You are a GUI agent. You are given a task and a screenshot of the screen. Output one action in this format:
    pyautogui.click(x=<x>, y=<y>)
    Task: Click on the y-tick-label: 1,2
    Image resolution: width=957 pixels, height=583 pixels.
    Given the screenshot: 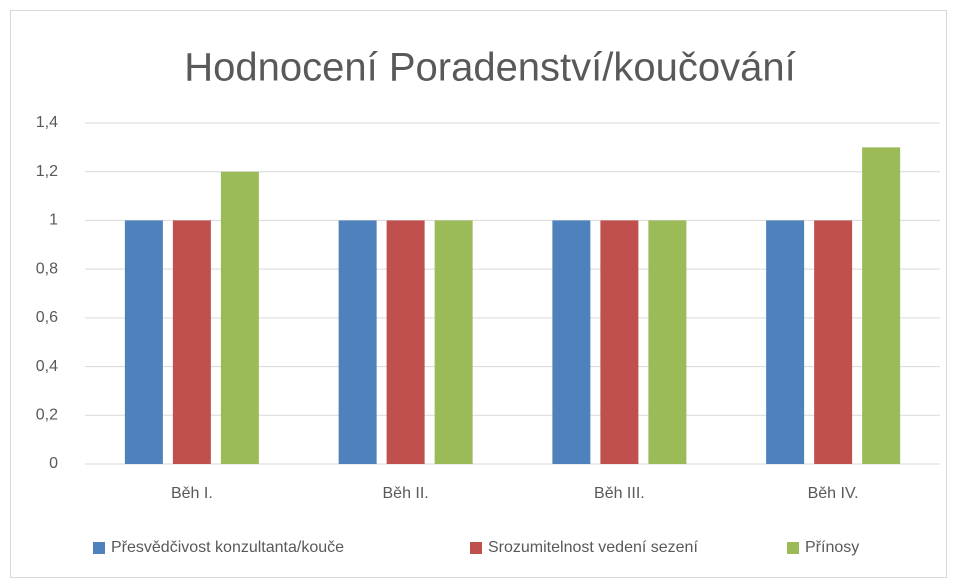 What is the action you would take?
    pyautogui.click(x=47, y=171)
    